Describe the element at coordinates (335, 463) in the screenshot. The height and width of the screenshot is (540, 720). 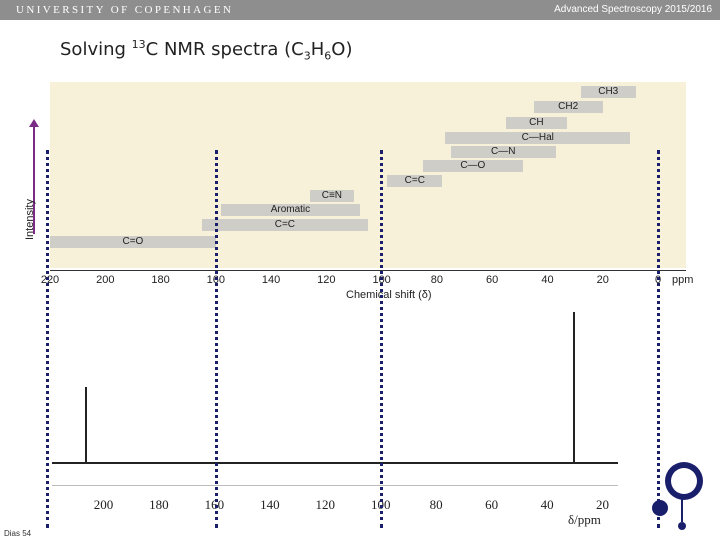
I see `spectrum-baseline` at that location.